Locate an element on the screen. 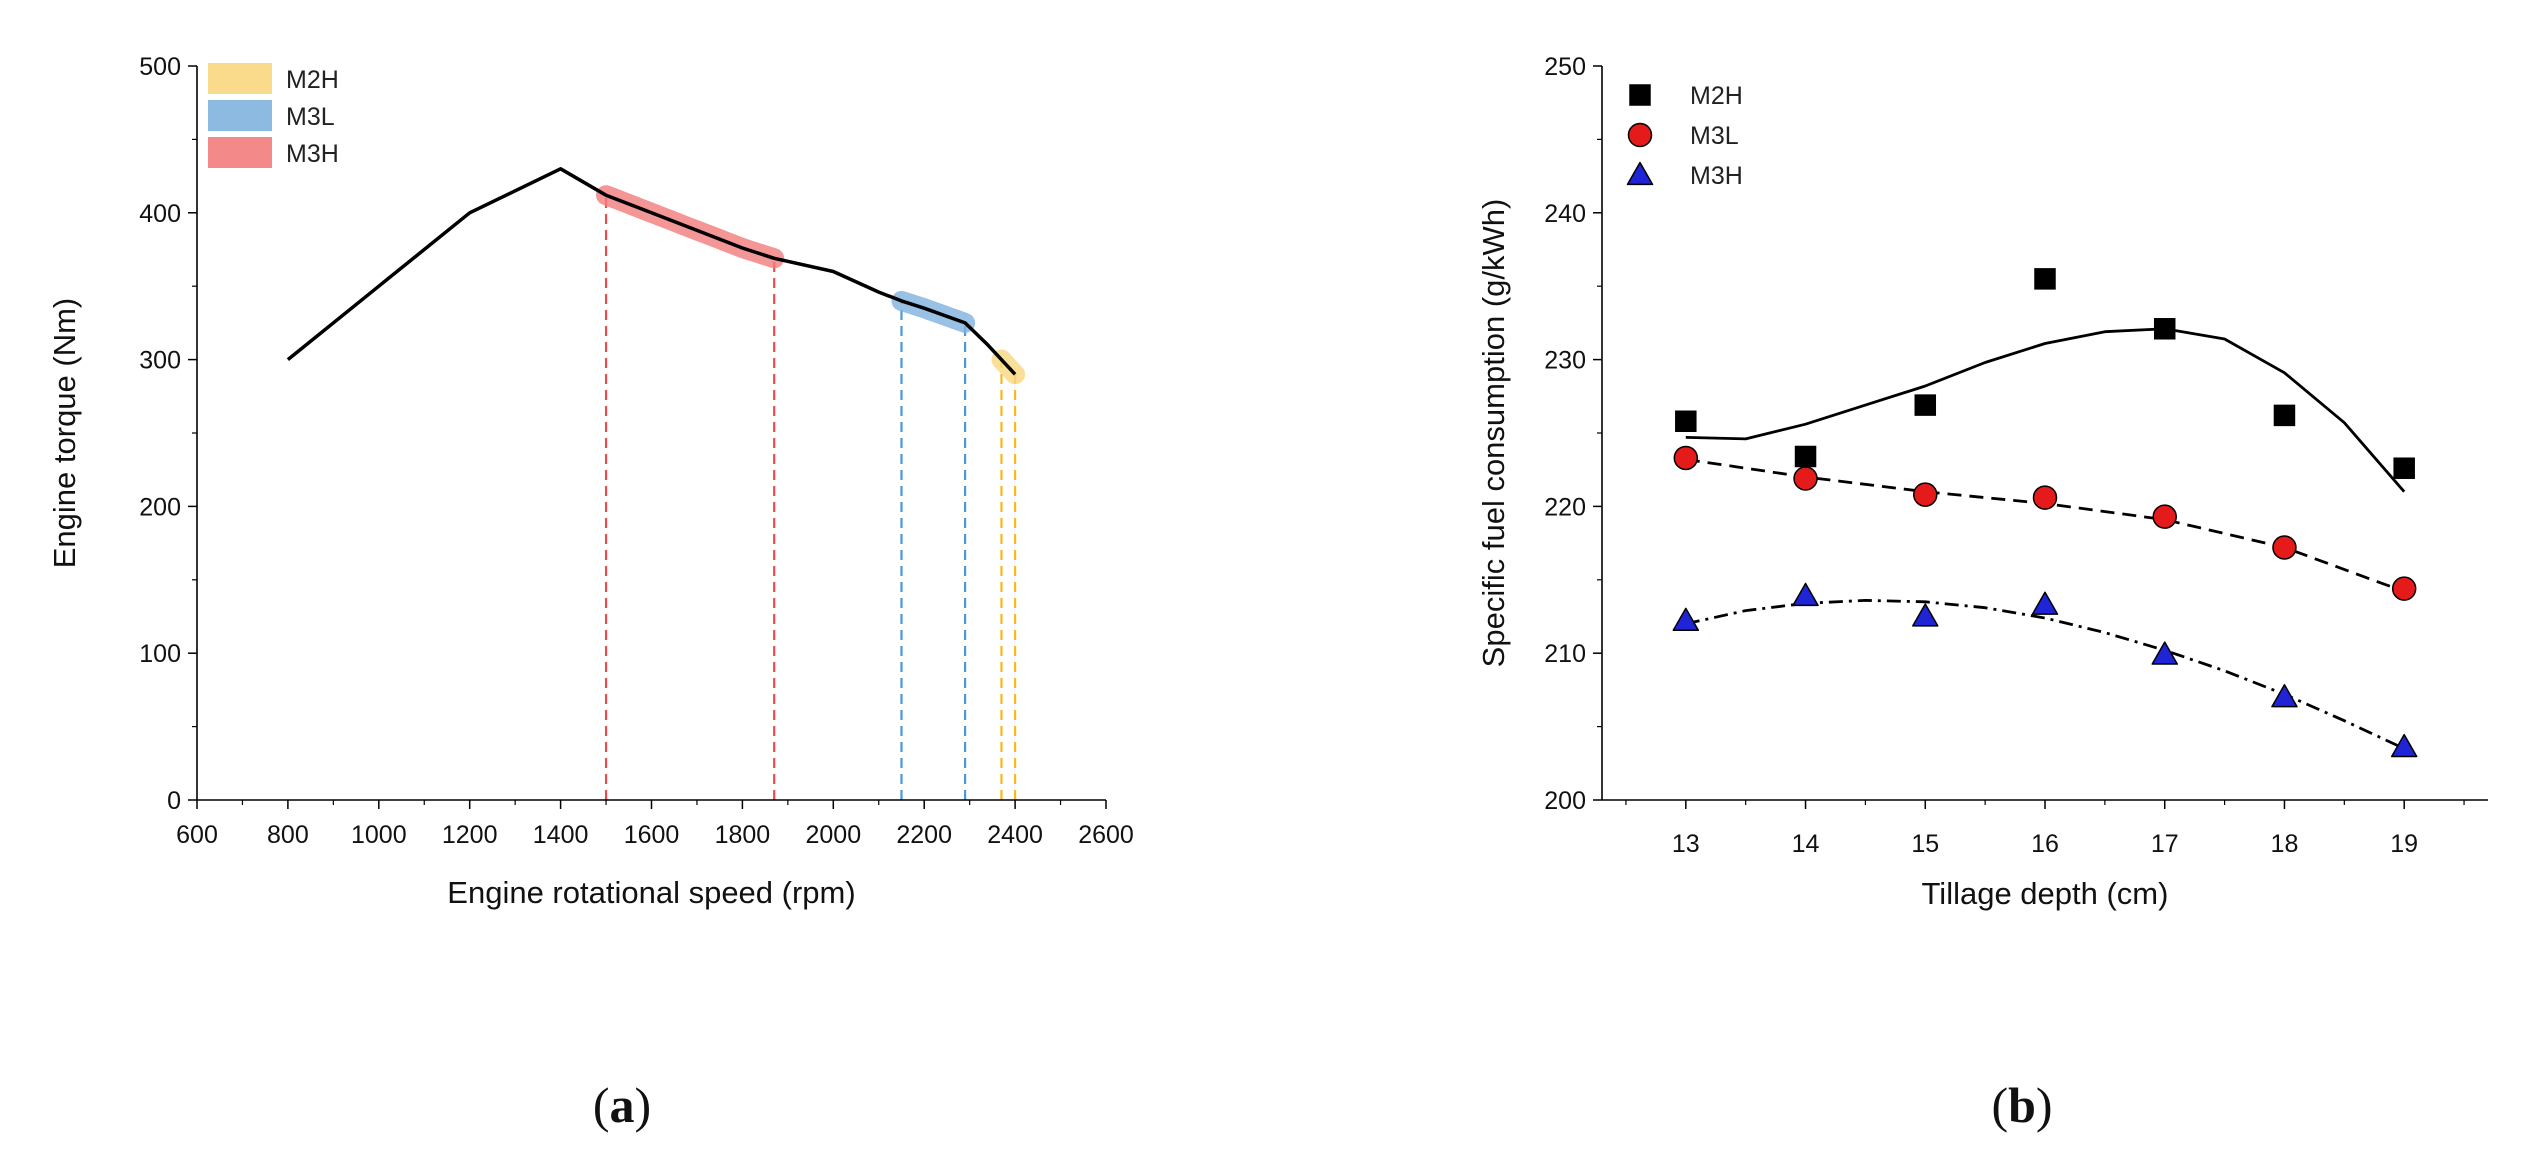 This screenshot has height=1159, width=2534. chart-b-legend-marker-m3h is located at coordinates (1640, 173).